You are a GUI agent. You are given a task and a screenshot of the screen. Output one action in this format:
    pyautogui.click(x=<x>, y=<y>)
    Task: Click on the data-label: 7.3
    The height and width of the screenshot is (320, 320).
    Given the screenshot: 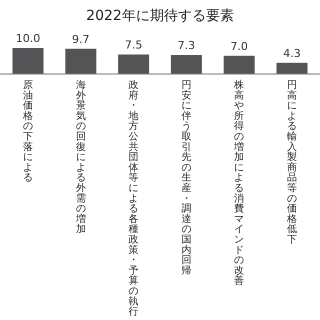 What is the action you would take?
    pyautogui.click(x=187, y=45)
    